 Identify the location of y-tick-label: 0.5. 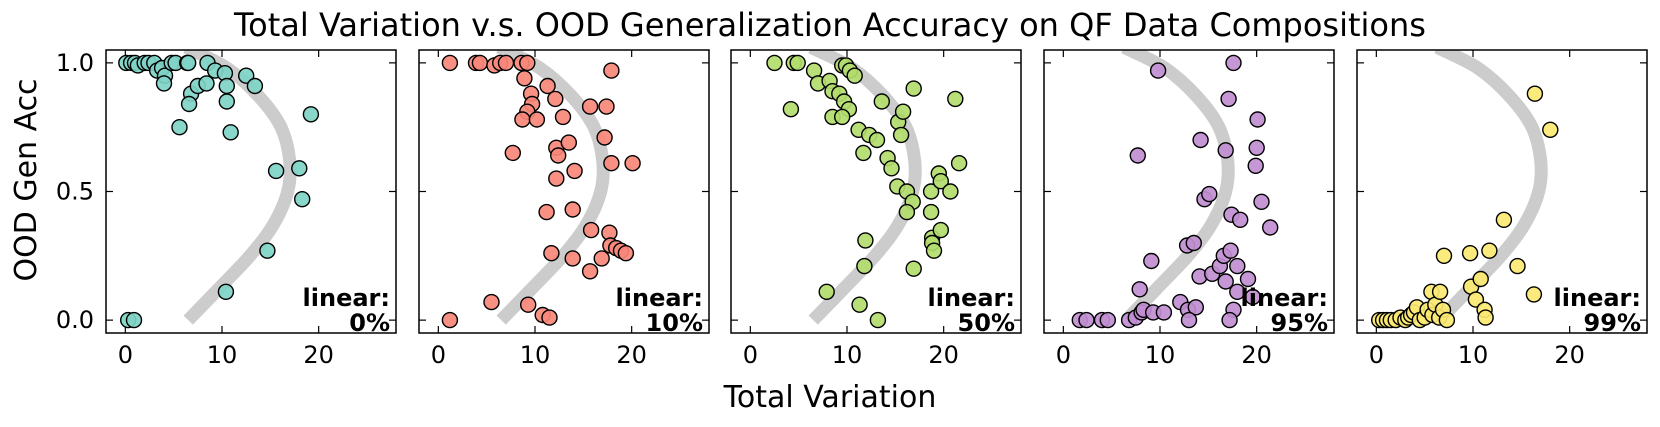
(75, 192).